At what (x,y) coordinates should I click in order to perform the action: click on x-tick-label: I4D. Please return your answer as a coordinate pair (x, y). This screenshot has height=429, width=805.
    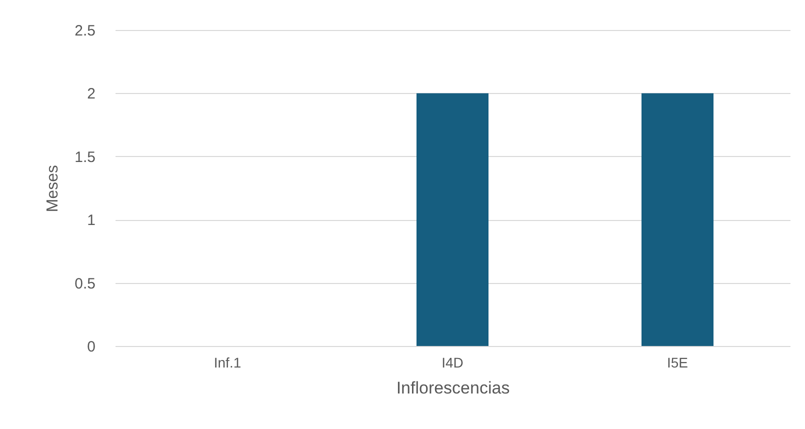
    Looking at the image, I should click on (453, 362).